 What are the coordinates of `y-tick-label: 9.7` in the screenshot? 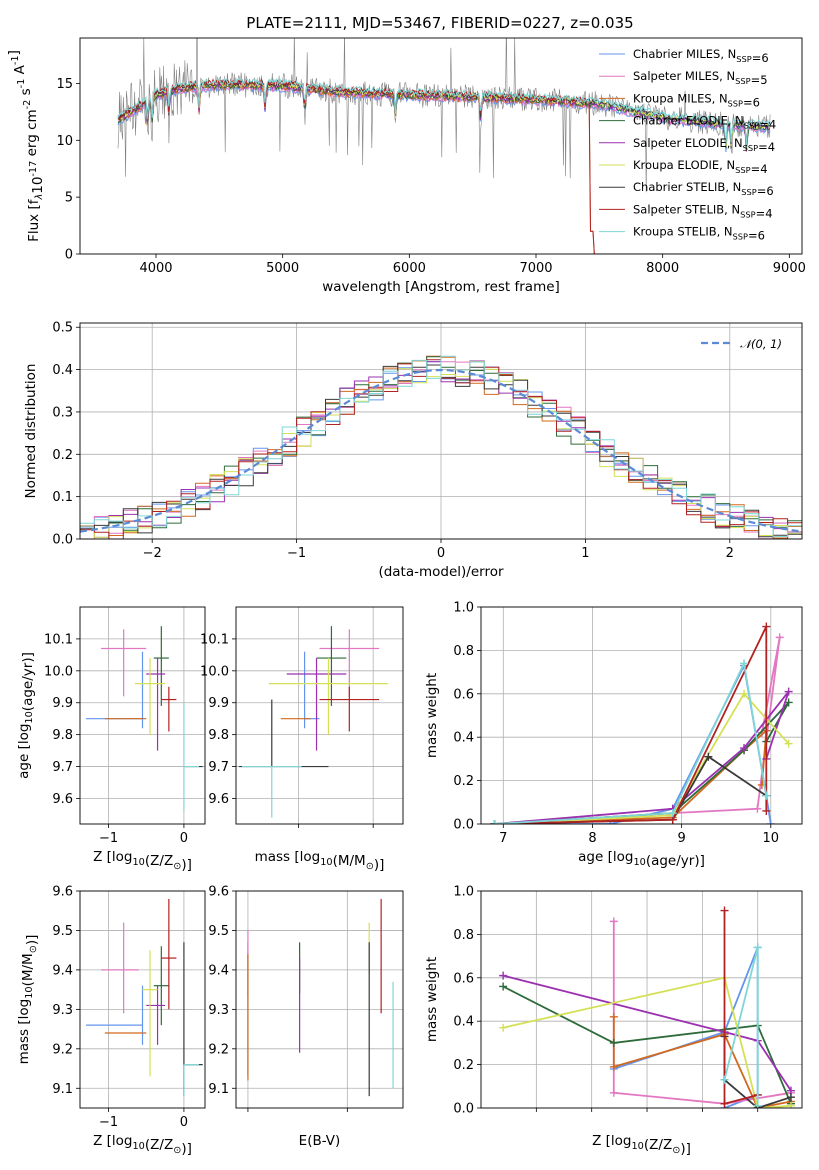 It's located at (218, 767).